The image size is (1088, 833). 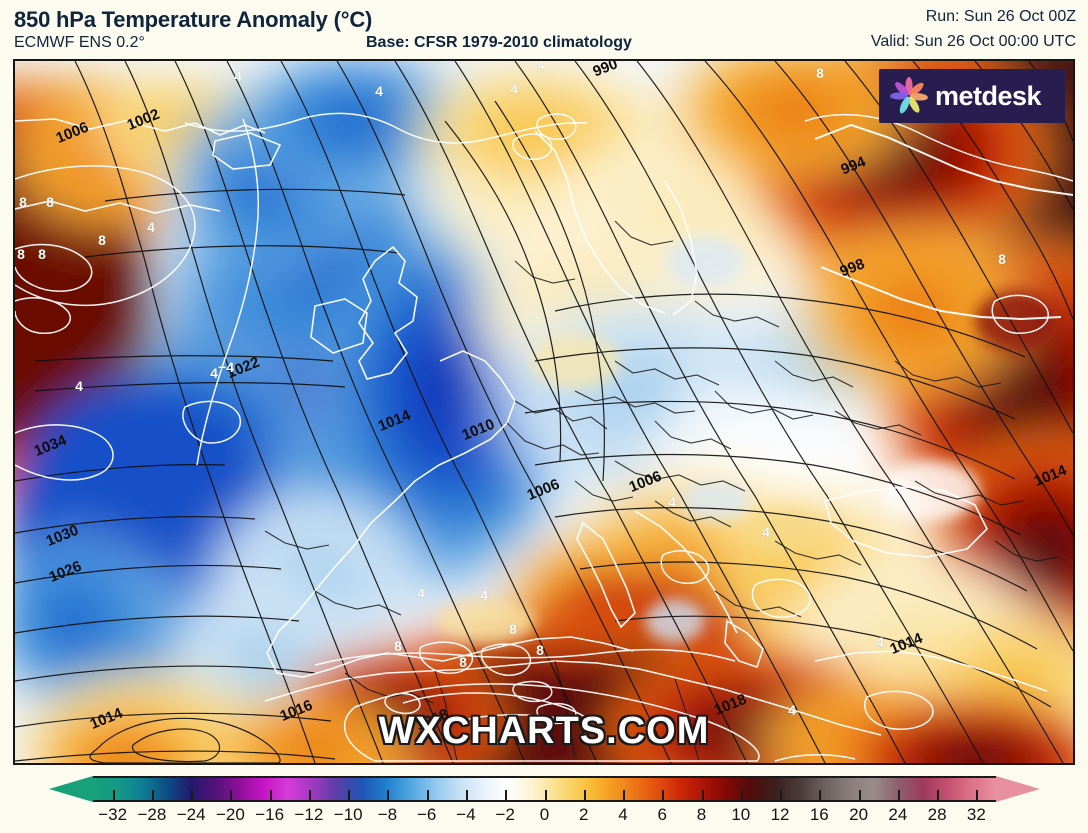 What do you see at coordinates (499, 42) in the screenshot?
I see `climatology-base-label: Base: CFSR 1979-2010 climatology` at bounding box center [499, 42].